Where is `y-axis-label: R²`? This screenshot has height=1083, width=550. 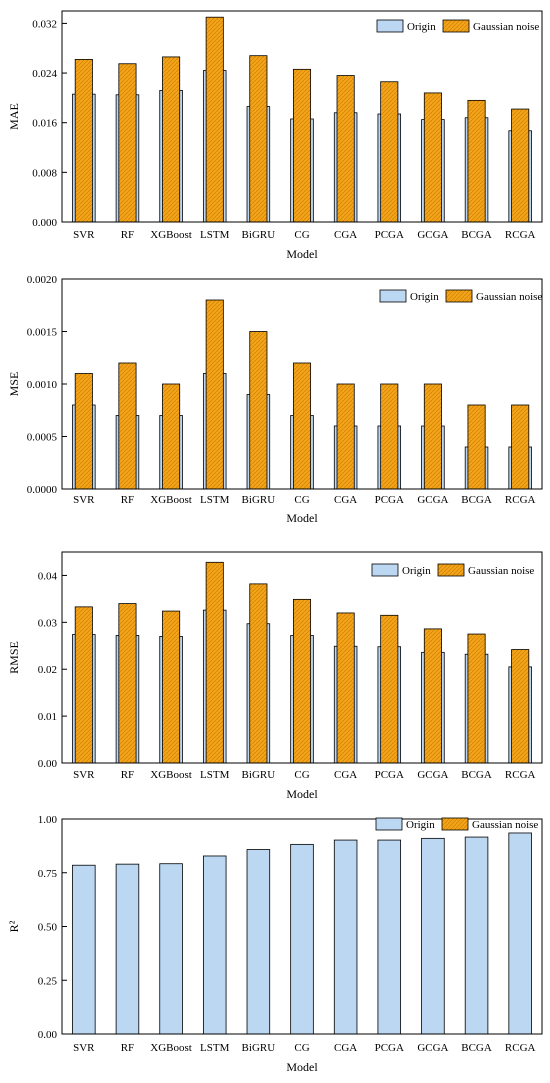
y-axis-label: R² is located at coordinates (14, 926).